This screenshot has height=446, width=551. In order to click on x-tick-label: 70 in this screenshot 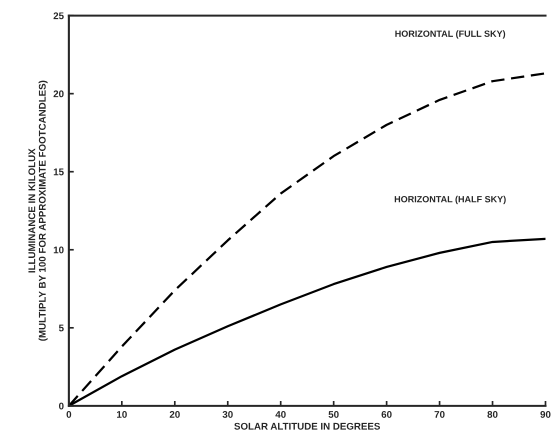, I will do `click(439, 414)`.